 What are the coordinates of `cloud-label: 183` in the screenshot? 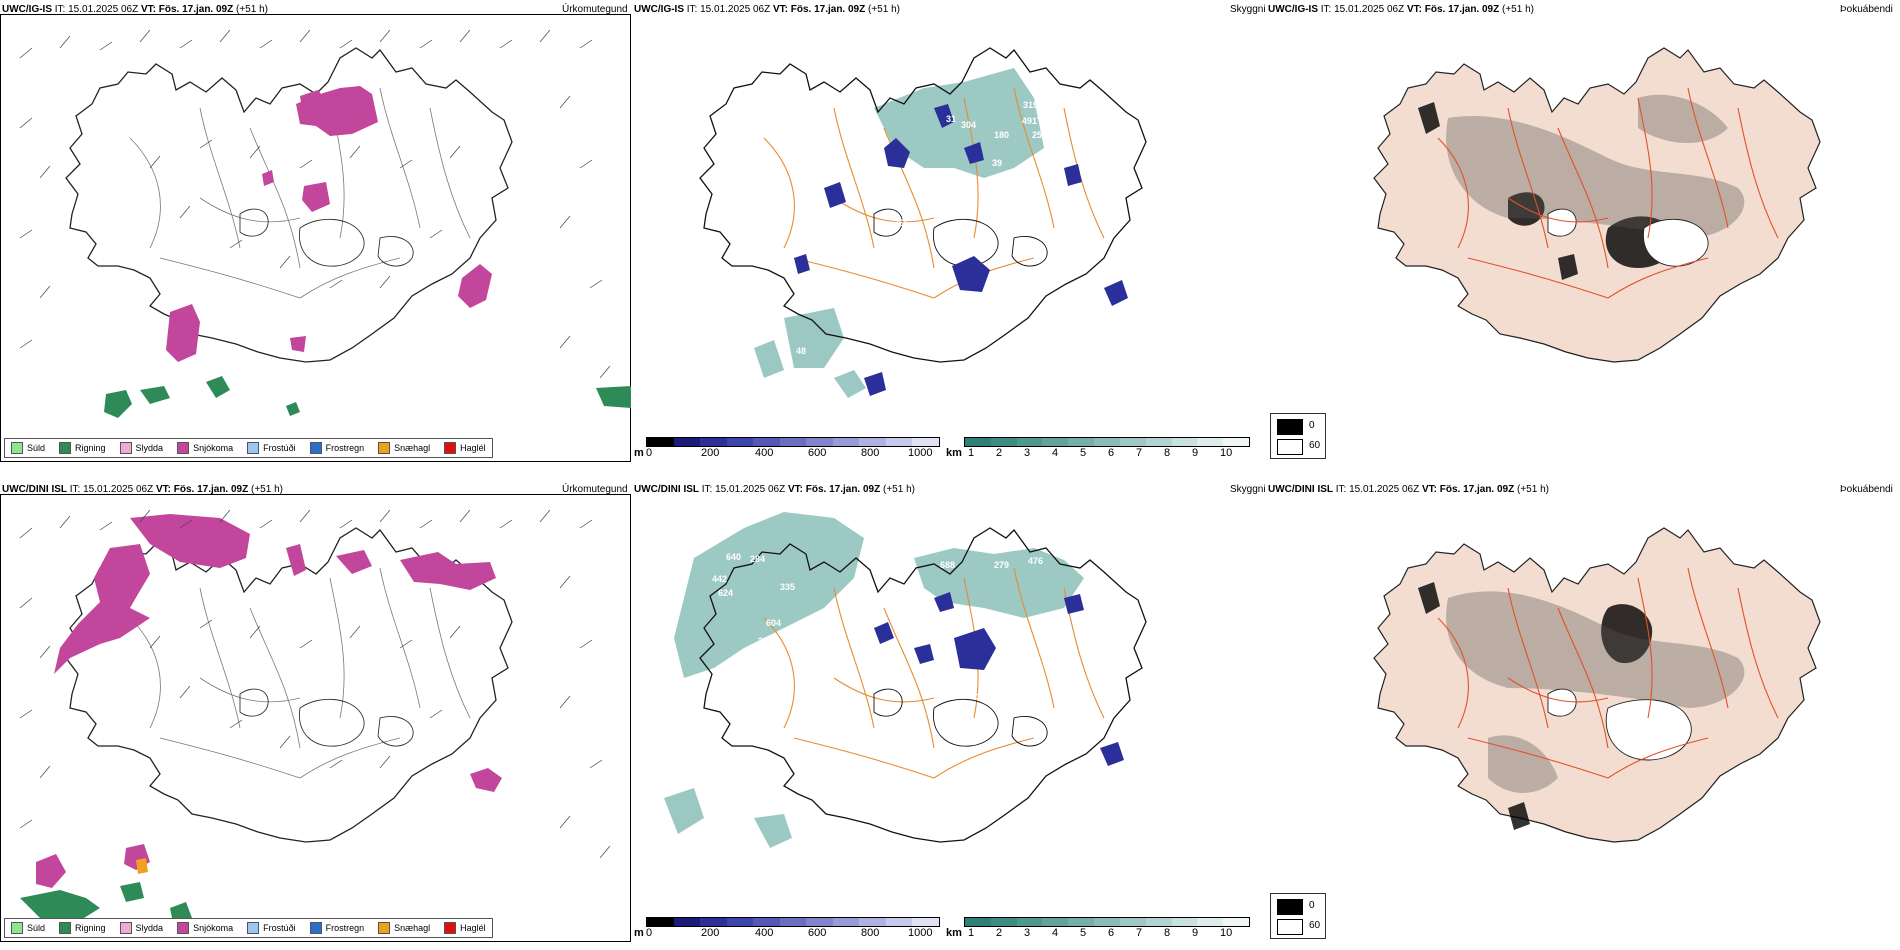 It's located at (891, 193).